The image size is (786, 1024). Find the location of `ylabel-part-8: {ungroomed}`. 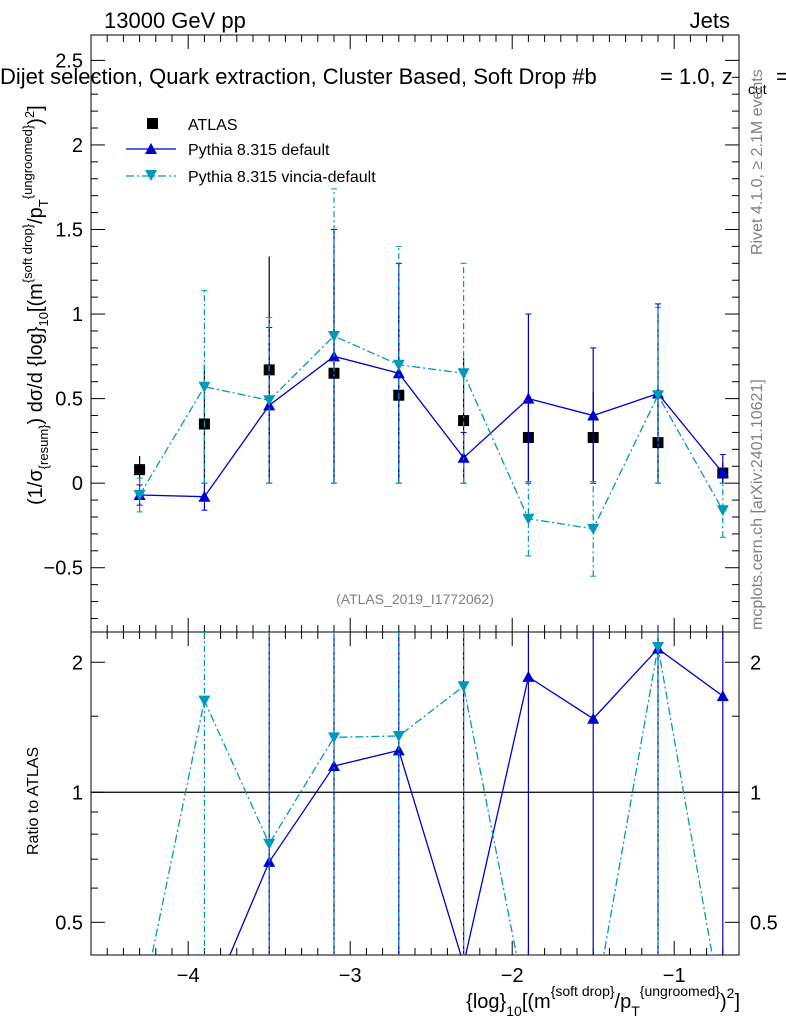

ylabel-part-8: {ungroomed} is located at coordinates (27, 161).